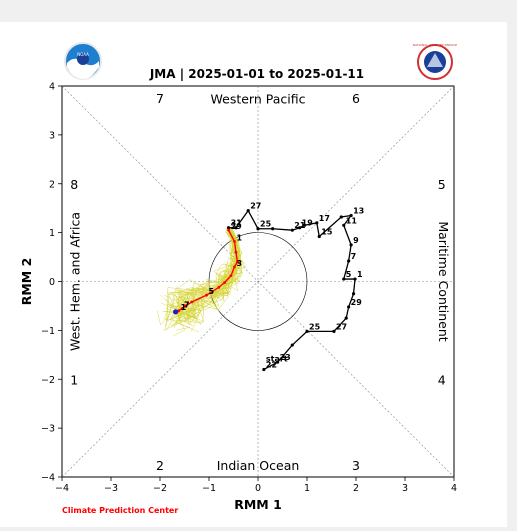 The image size is (517, 531). What do you see at coordinates (435, 61) in the screenshot?
I see `nws-logo-icon: NATIONAL WEATHER SERVICE` at bounding box center [435, 61].